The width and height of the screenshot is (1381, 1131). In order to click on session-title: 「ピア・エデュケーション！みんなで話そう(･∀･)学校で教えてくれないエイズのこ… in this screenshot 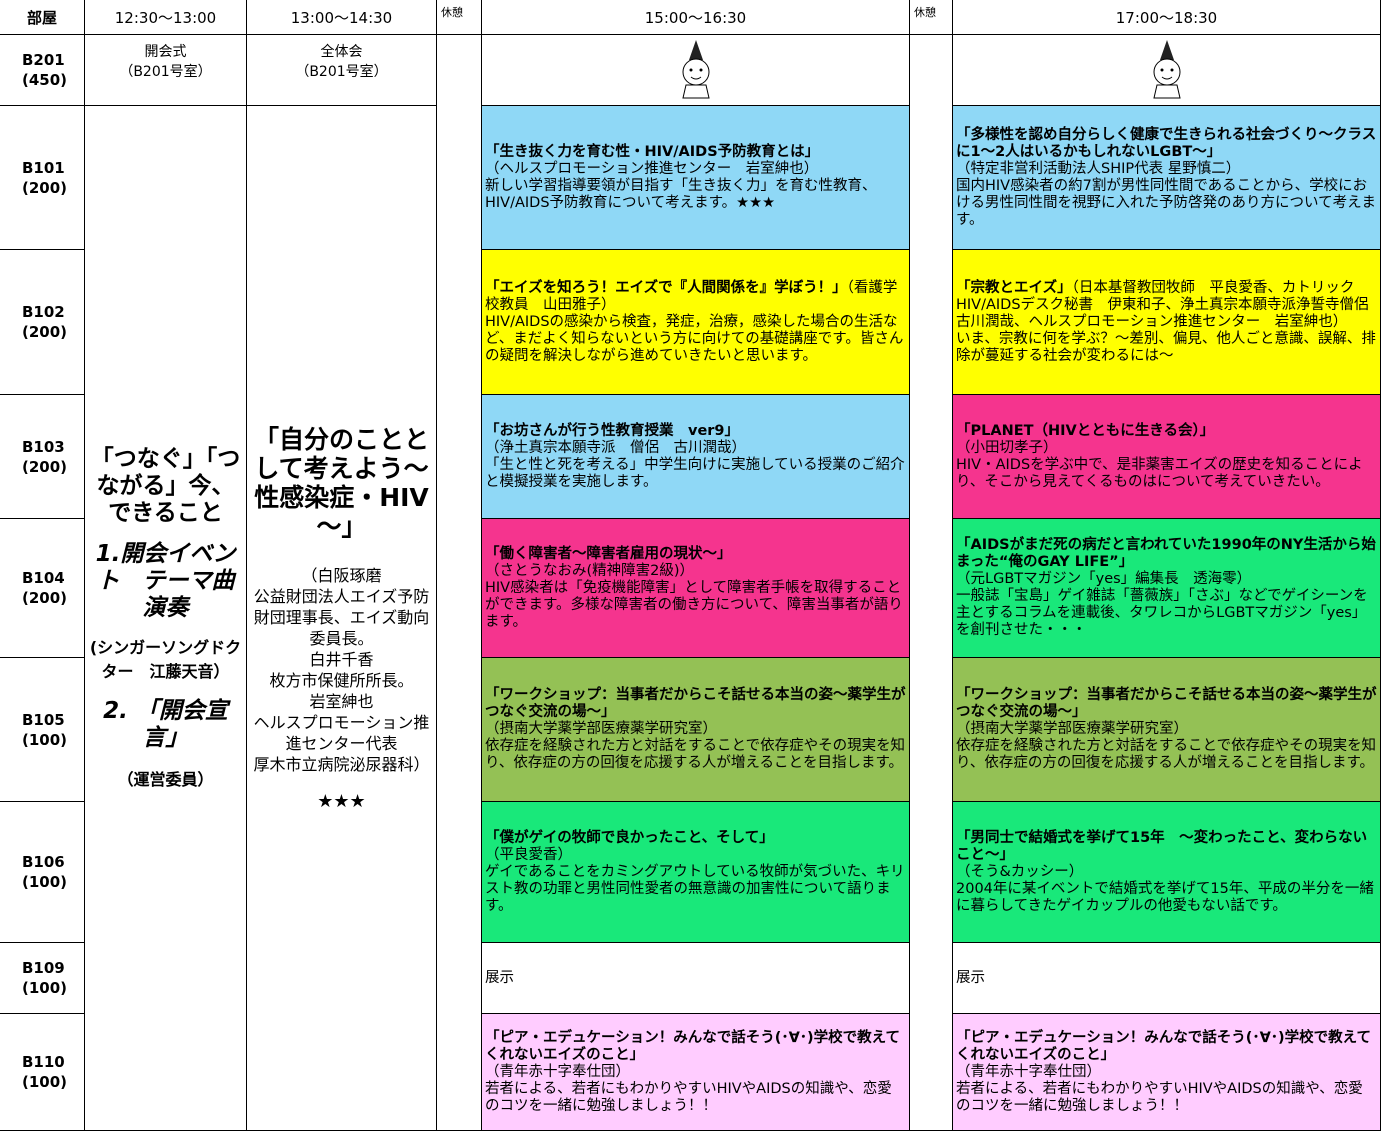, I will do `click(1163, 1046)`.